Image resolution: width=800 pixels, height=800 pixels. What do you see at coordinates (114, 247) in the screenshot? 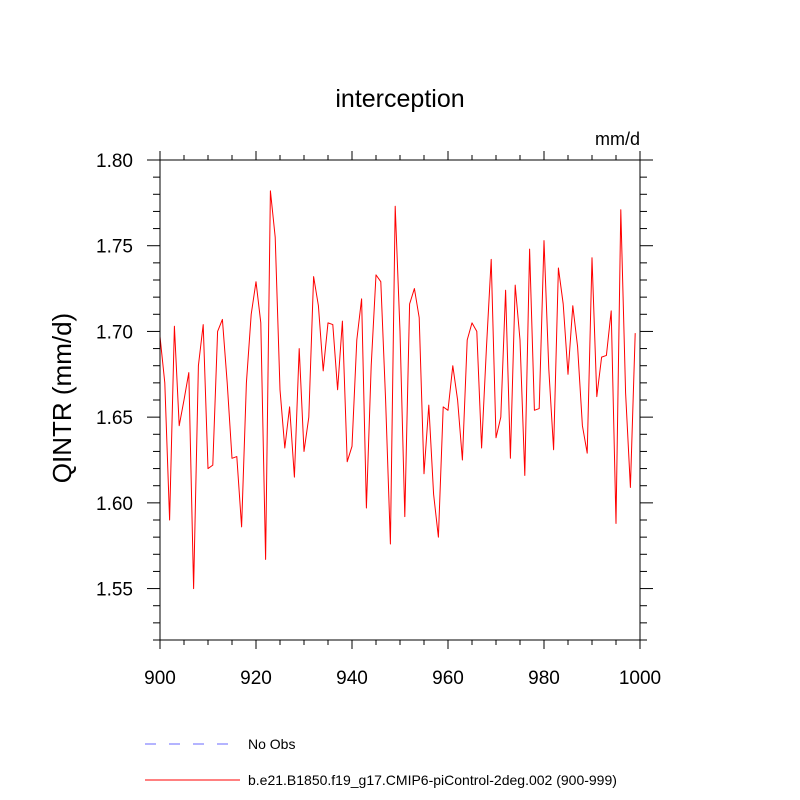
I see `y-tick-label: 1.75` at bounding box center [114, 247].